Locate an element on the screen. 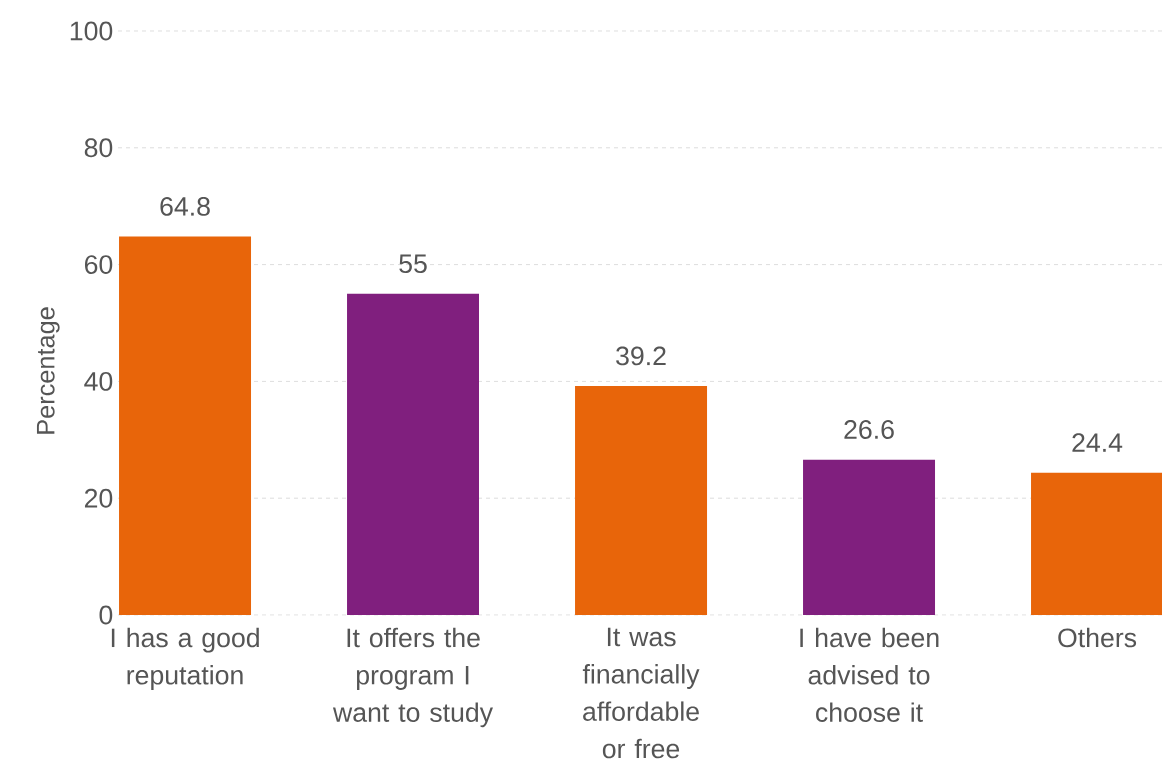 This screenshot has height=781, width=1162. y-tick-label: 80 is located at coordinates (98, 148).